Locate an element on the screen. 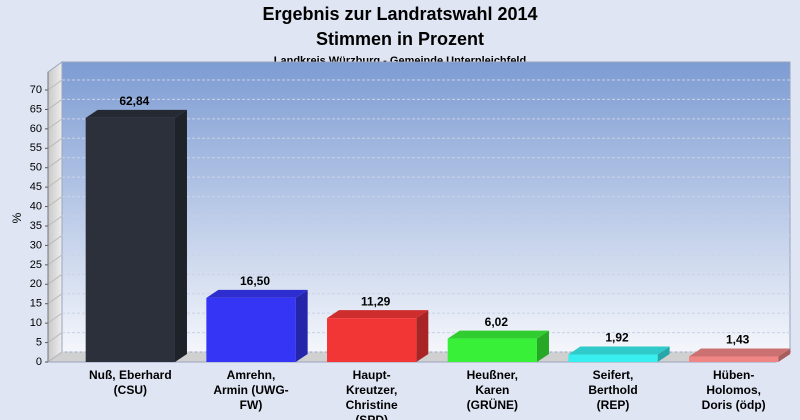 This screenshot has height=420, width=800. chart-title: Stimmen in Prozent is located at coordinates (400, 39).